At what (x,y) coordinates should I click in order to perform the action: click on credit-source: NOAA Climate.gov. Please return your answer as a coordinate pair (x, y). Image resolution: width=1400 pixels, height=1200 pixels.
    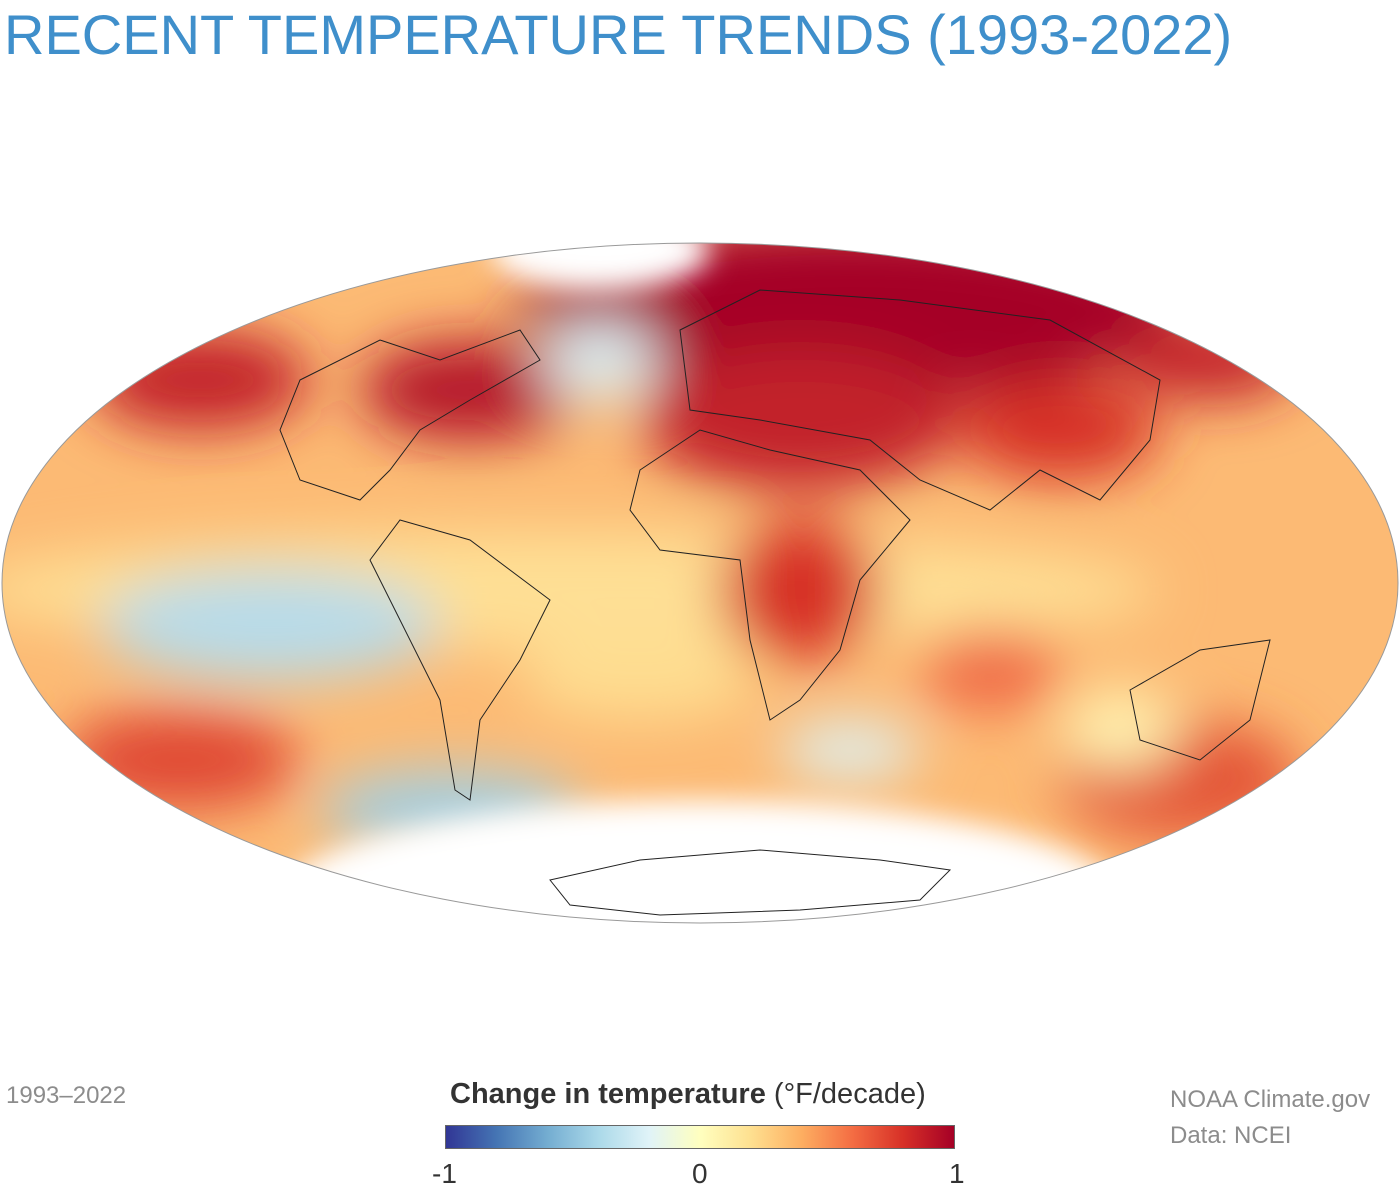
    Looking at the image, I should click on (1270, 1099).